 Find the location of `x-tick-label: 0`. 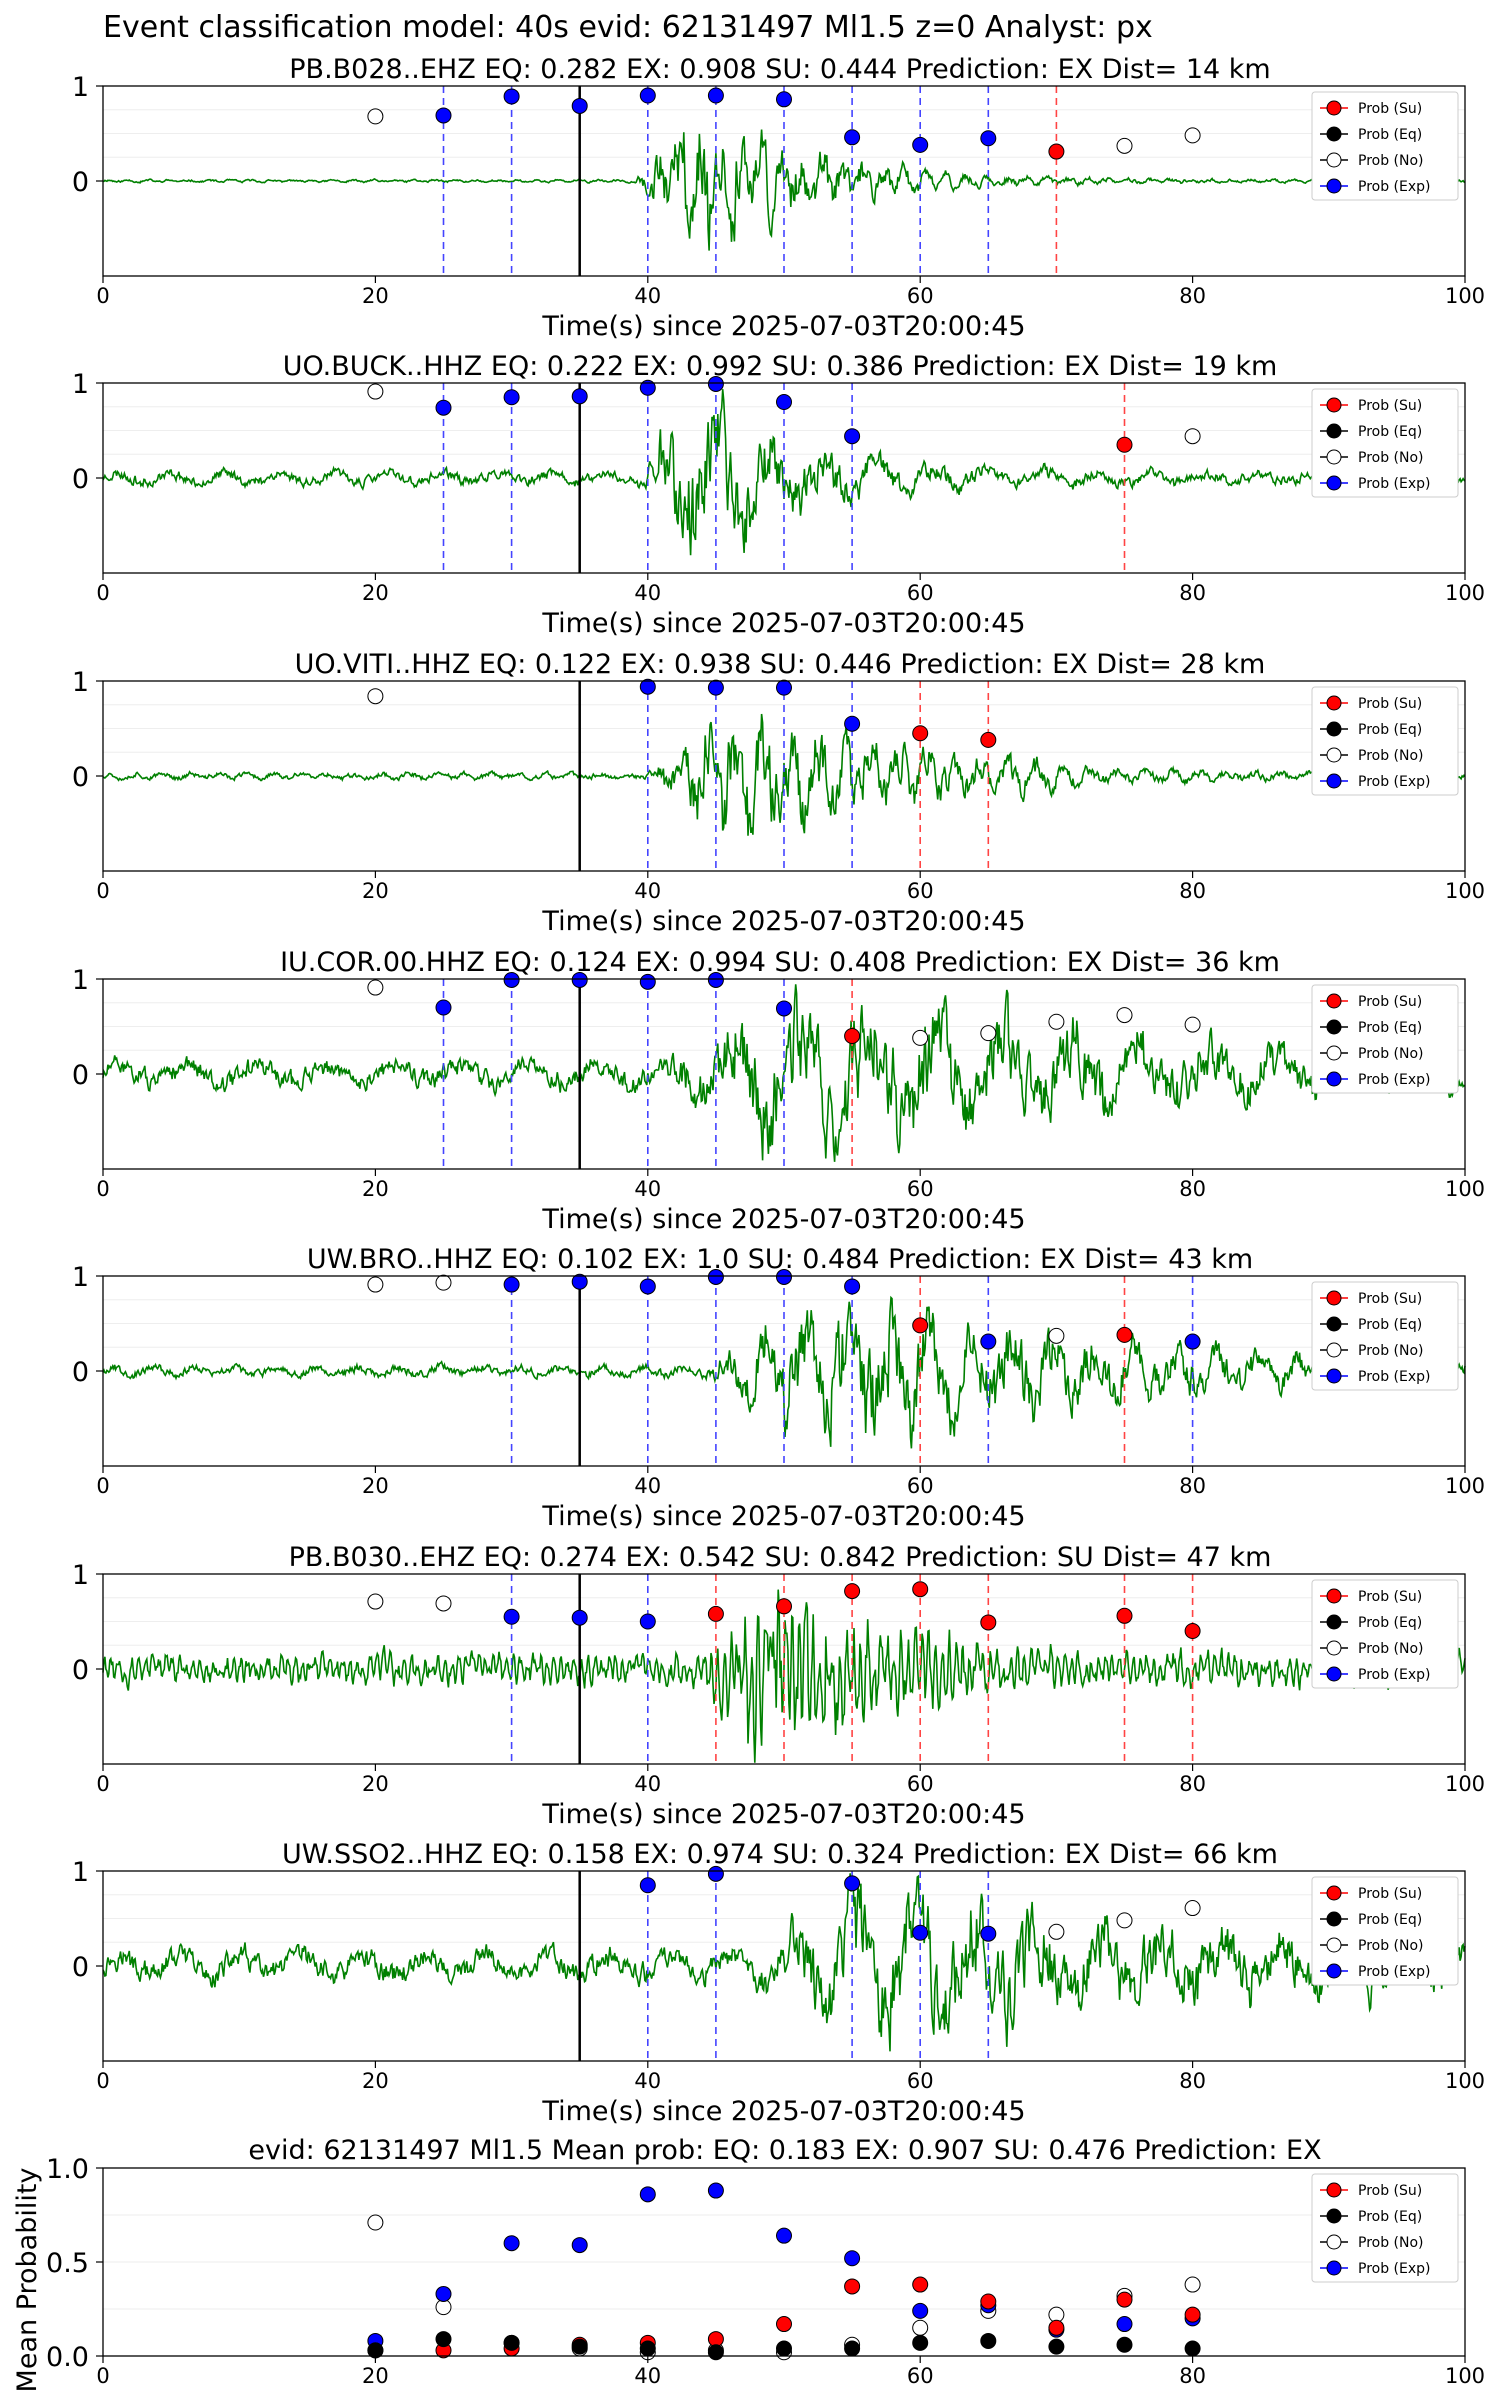

x-tick-label: 0 is located at coordinates (102, 891).